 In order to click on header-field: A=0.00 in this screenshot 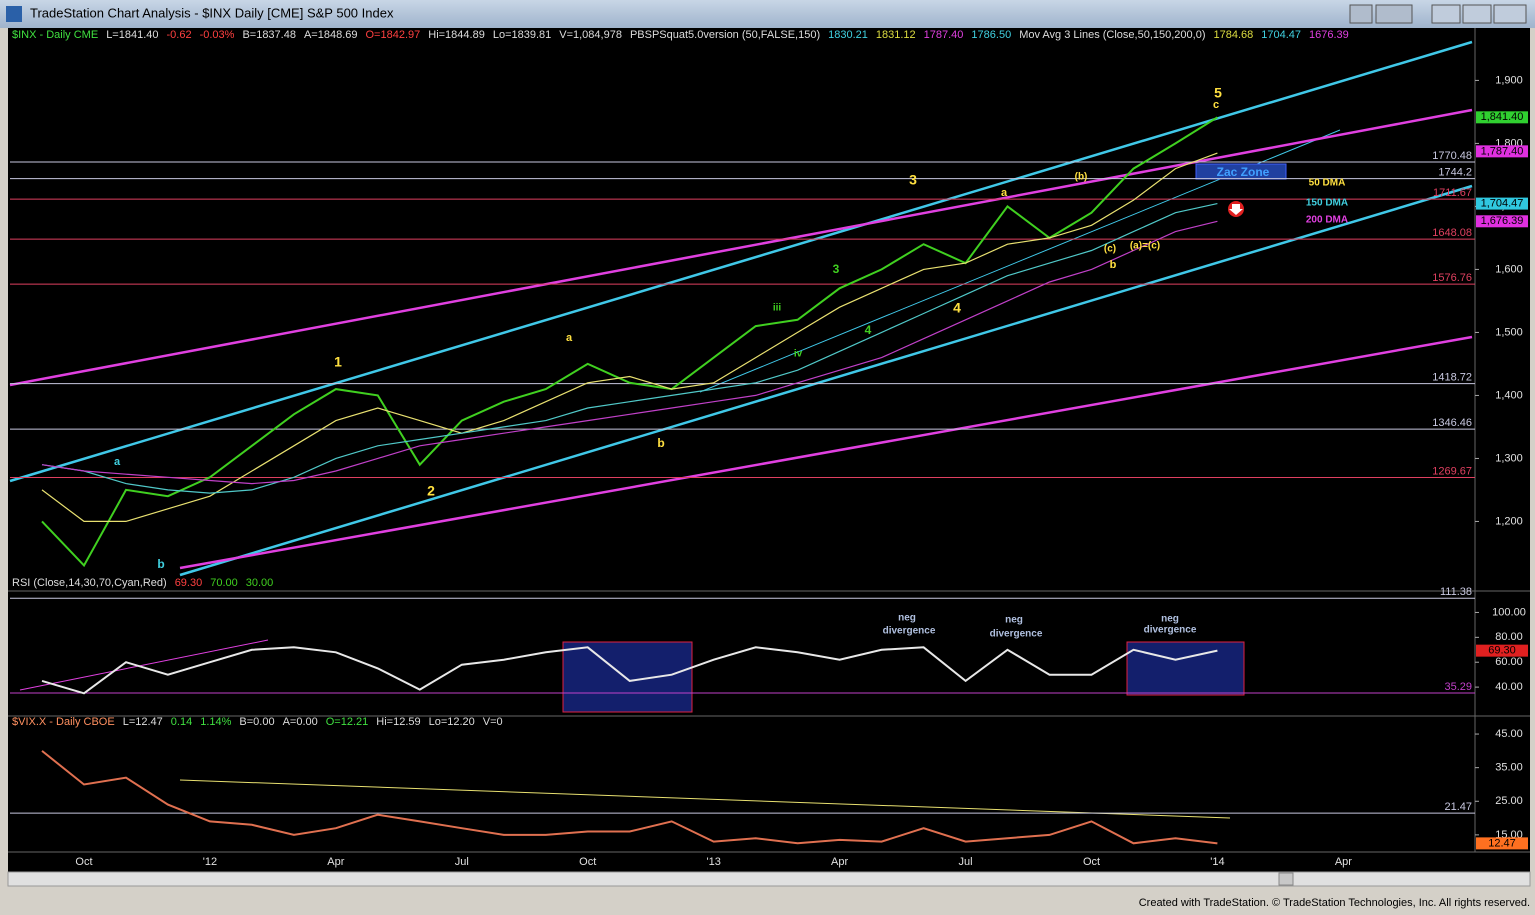, I will do `click(300, 722)`.